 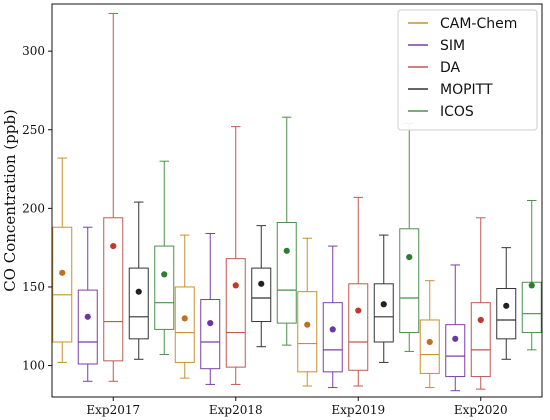 What do you see at coordinates (236, 410) in the screenshot?
I see `x-tick-label: Exp2018` at bounding box center [236, 410].